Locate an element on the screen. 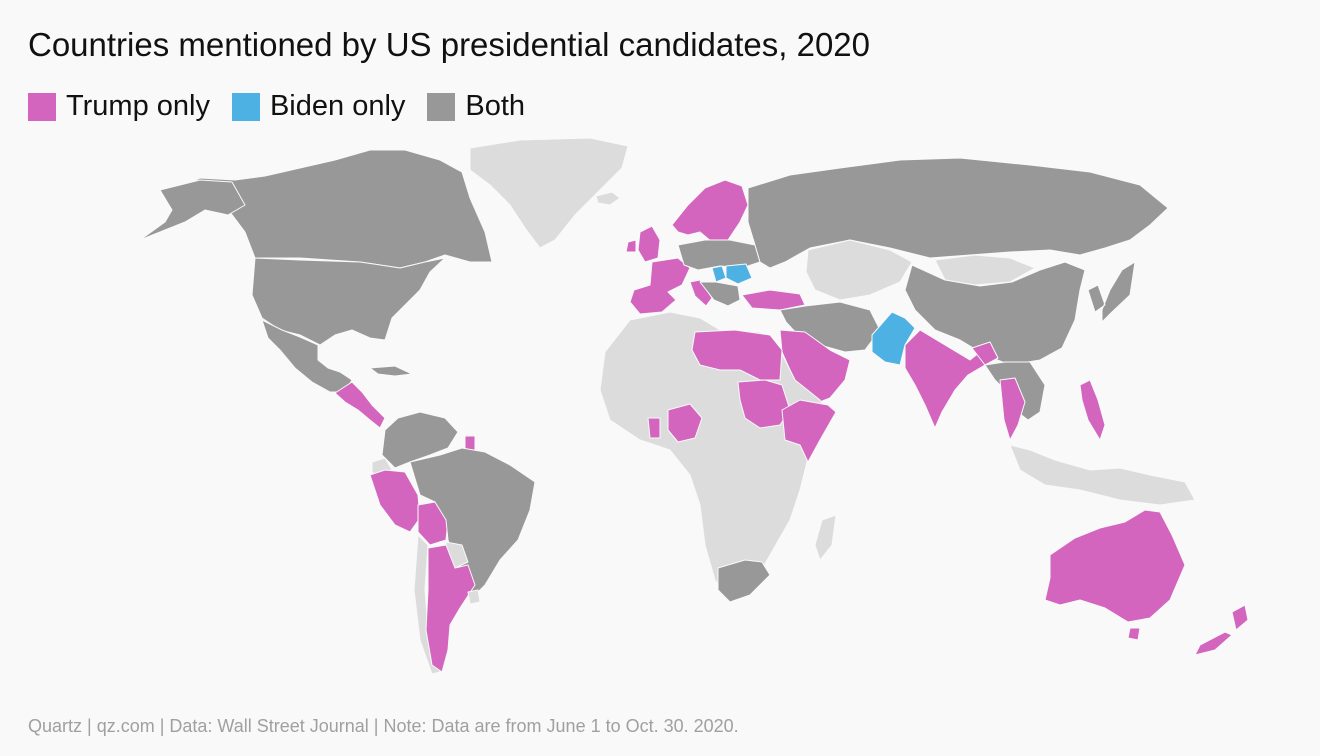 This screenshot has width=1320, height=756. region-scandinavia is located at coordinates (710, 211).